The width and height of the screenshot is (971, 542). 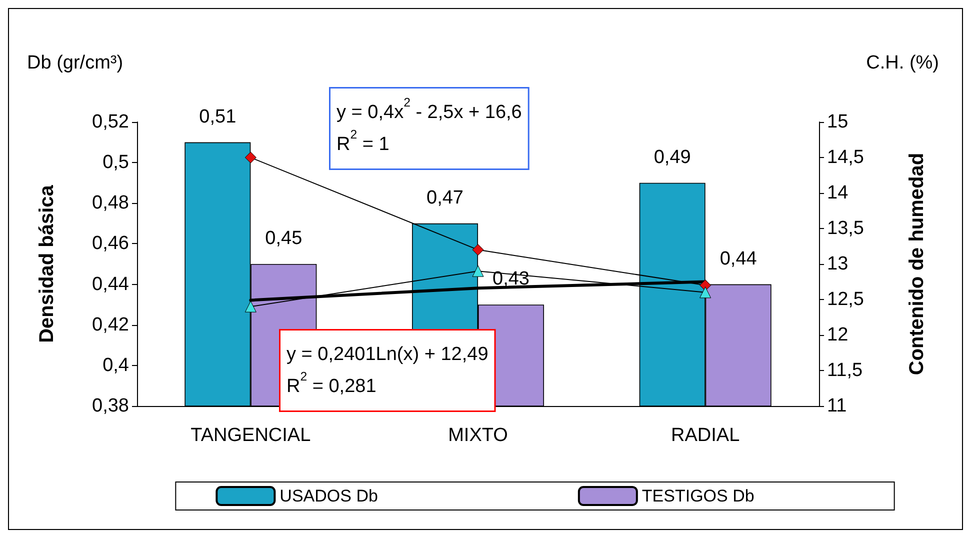 I want to click on data-label: 0,51, so click(x=217, y=117).